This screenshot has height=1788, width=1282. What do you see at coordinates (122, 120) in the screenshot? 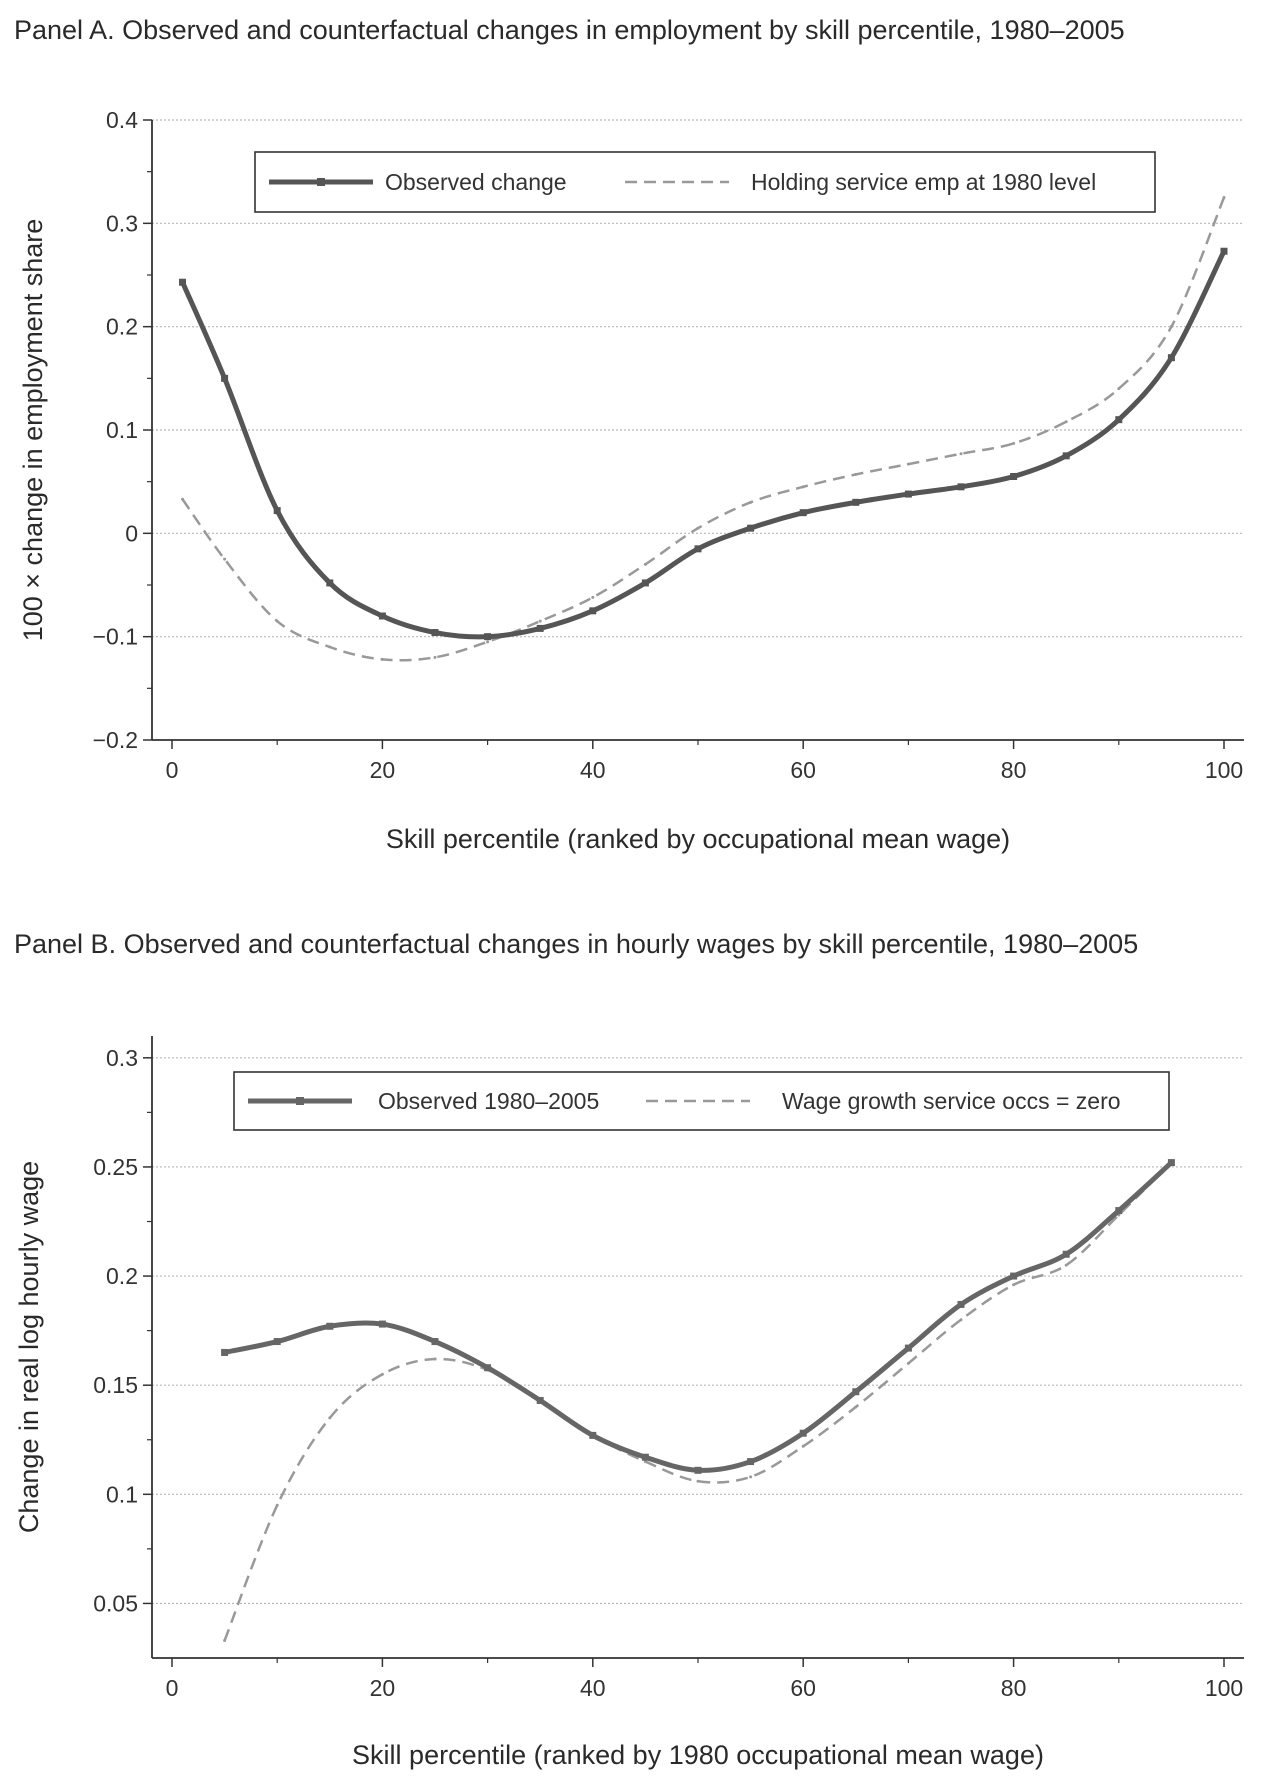
I see `y-tick-label: 0.4` at bounding box center [122, 120].